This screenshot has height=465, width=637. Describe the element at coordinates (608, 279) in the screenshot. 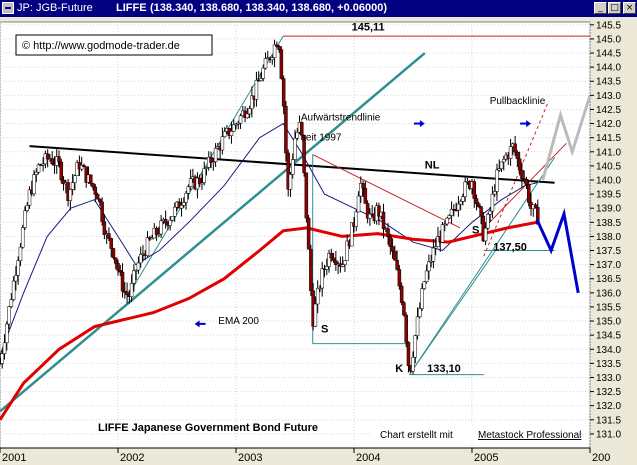

I see `y-tick-label: 136.5` at that location.